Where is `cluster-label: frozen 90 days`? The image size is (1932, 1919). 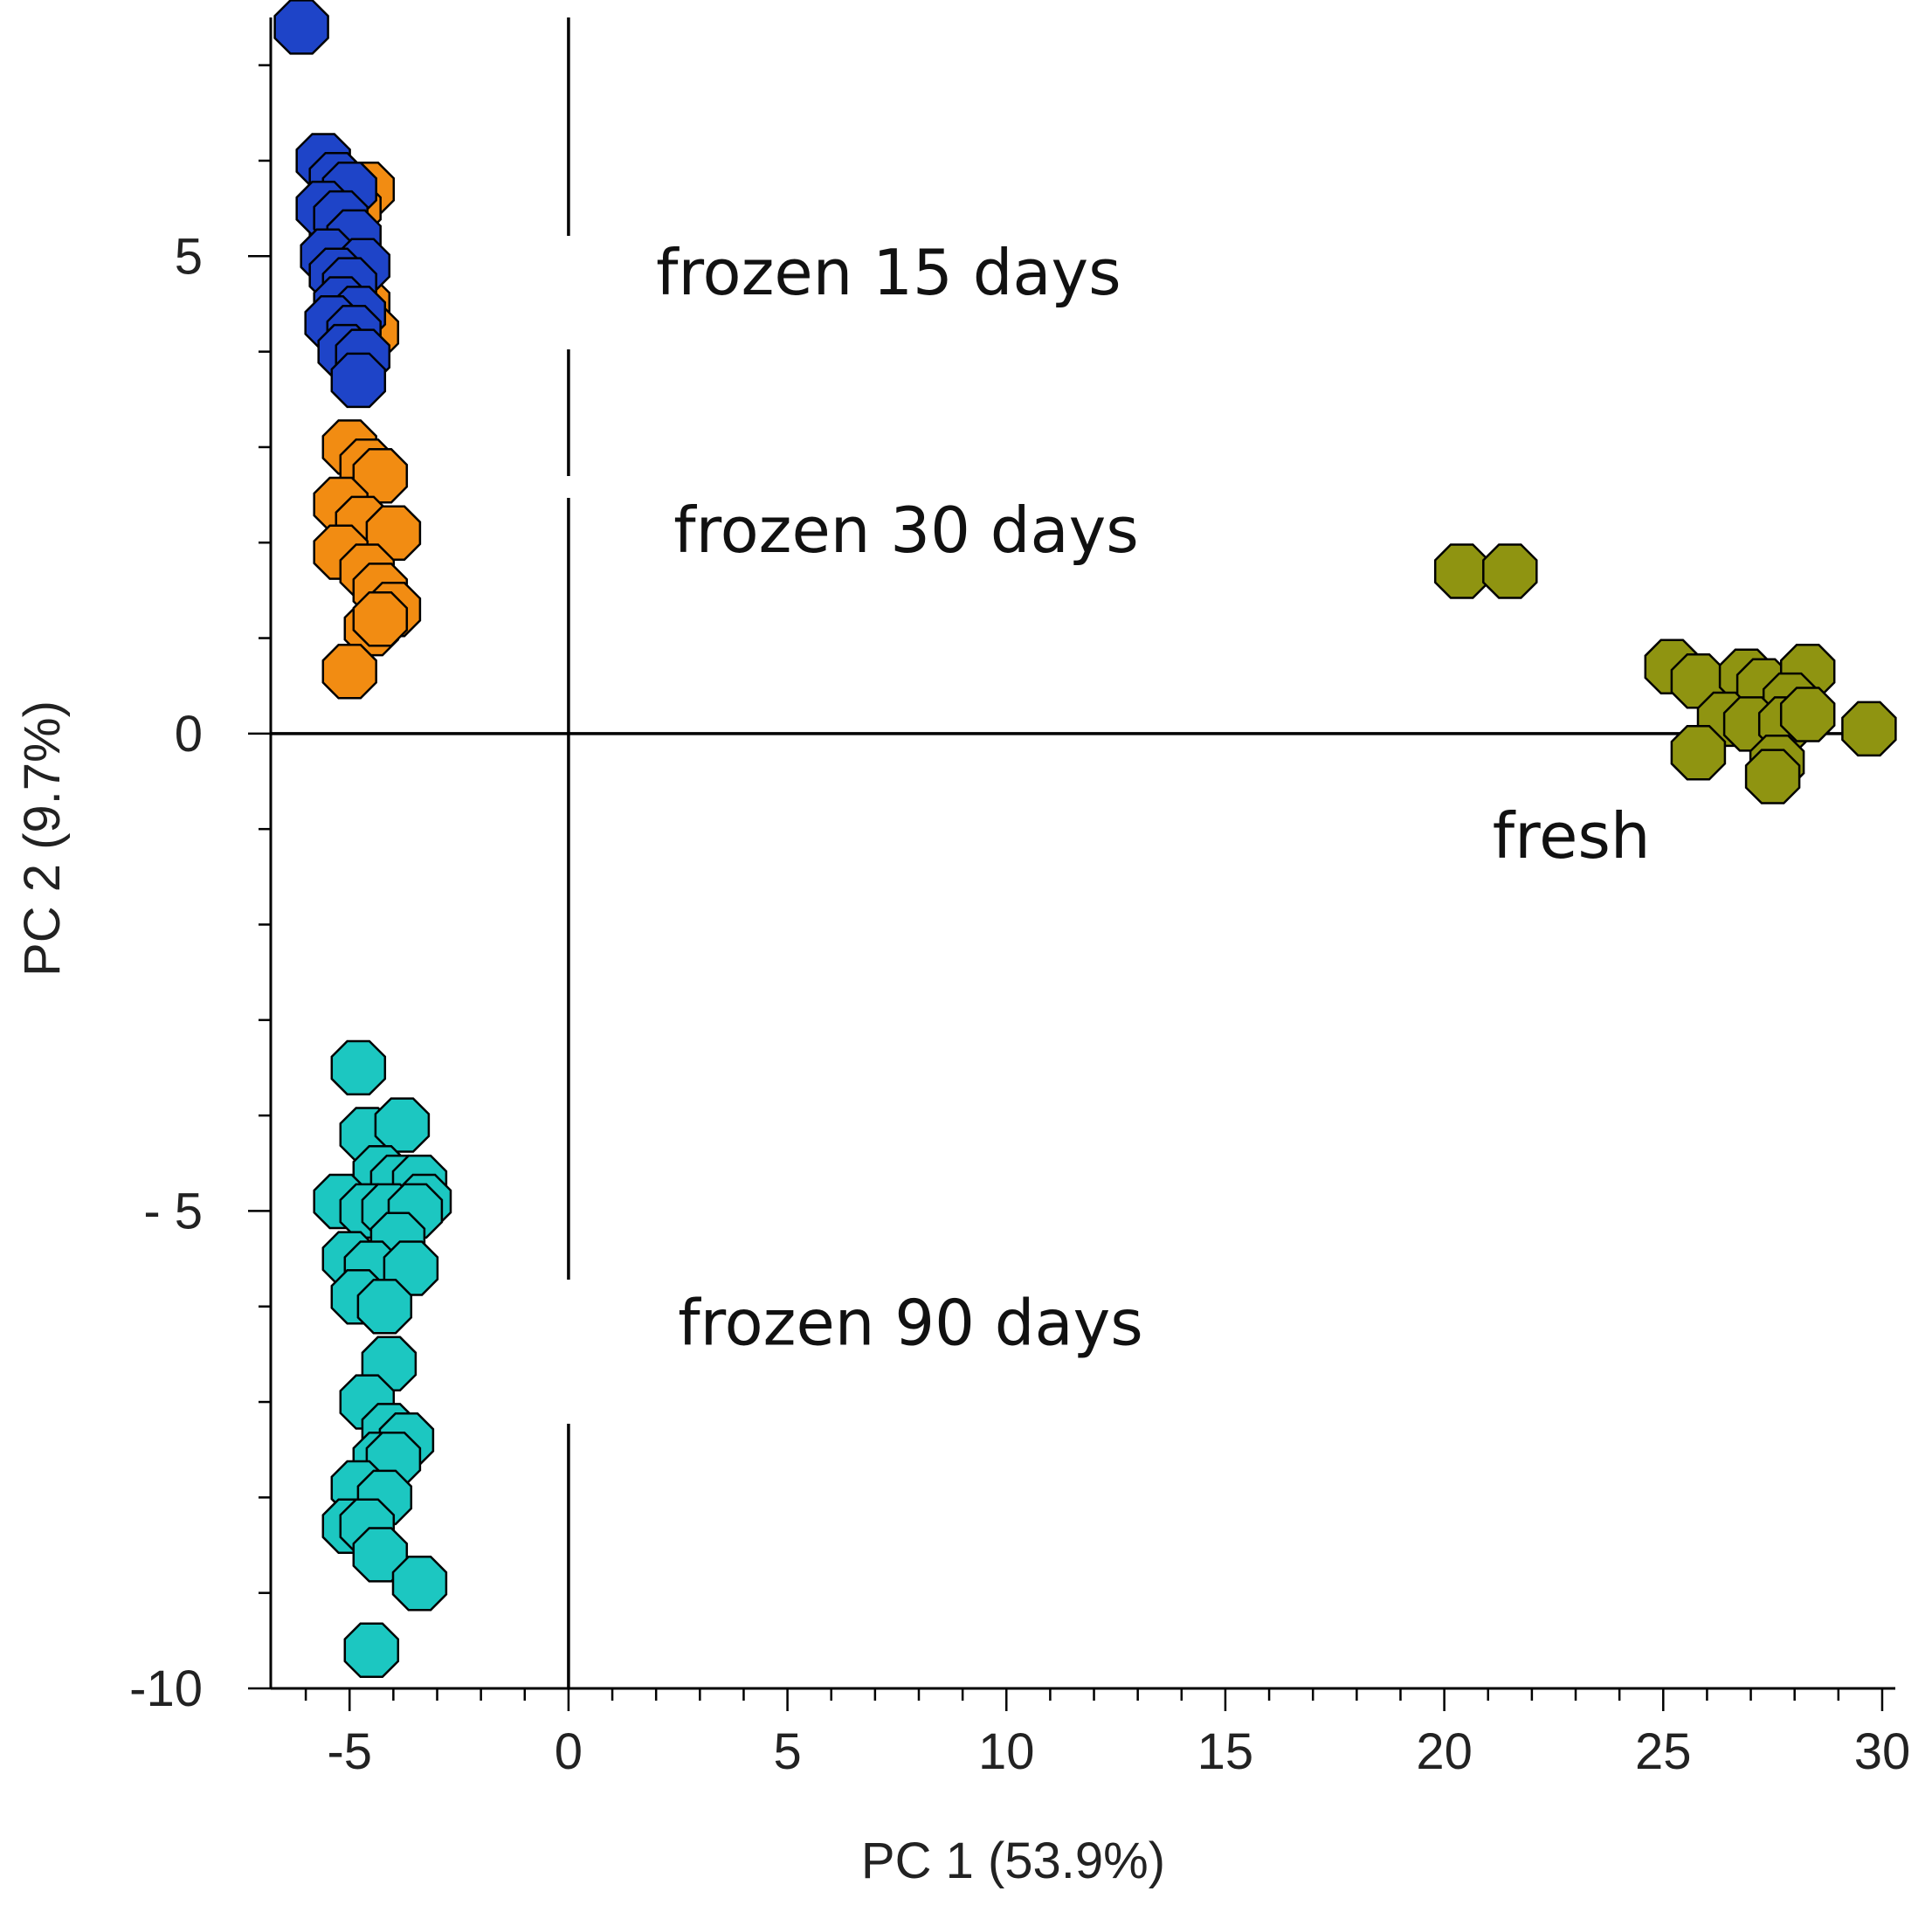 cluster-label: frozen 90 days is located at coordinates (910, 1322).